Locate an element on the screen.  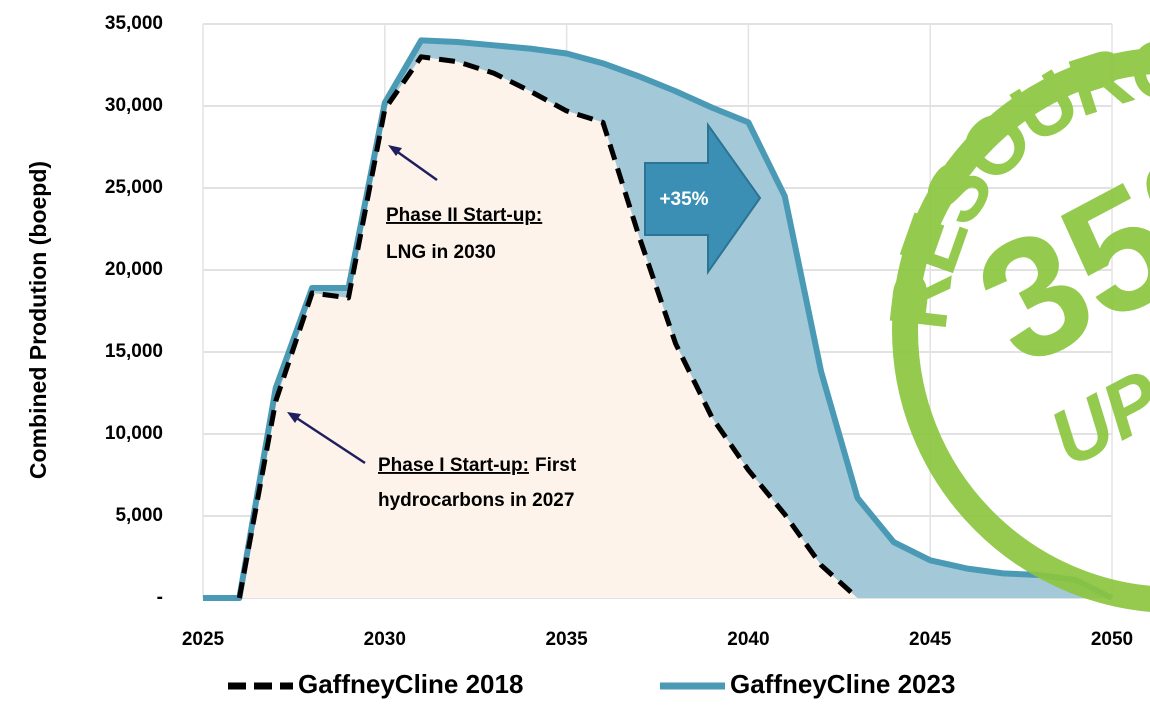
annotation: Phase II Start-up: is located at coordinates (464, 215).